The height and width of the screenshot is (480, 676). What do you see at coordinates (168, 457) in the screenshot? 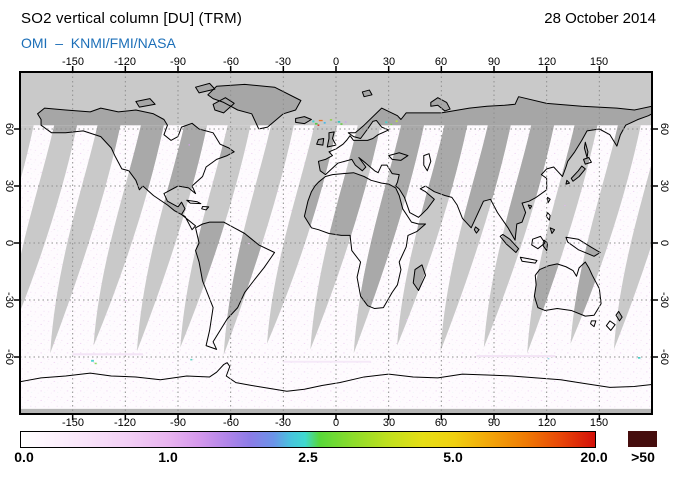
I see `colorbar-tick-label: 1.0` at bounding box center [168, 457].